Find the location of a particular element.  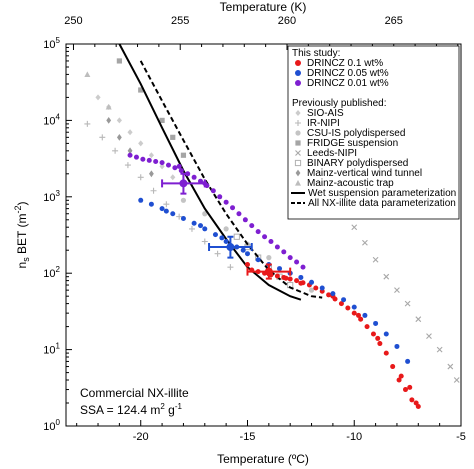

y-axis-title-end: ) is located at coordinates (22, 204).